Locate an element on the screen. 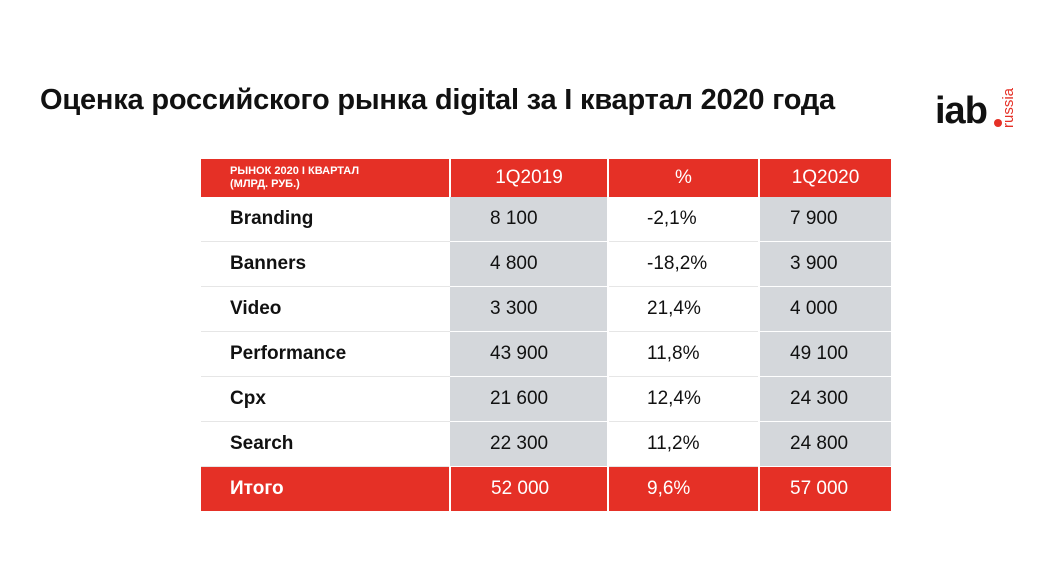  table-row: Search 22 300 11,2% 24 800 is located at coordinates (546, 444).